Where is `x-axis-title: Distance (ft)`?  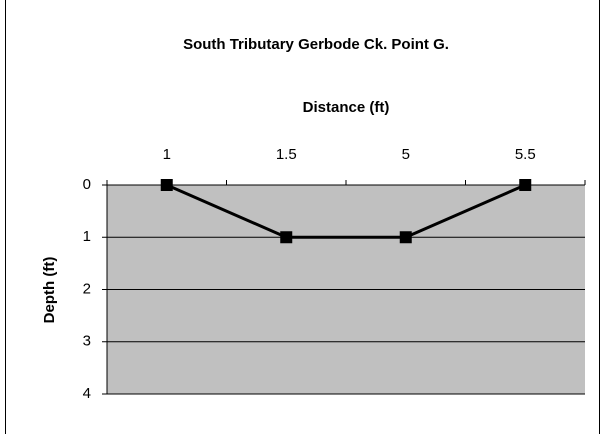
x-axis-title: Distance (ft) is located at coordinates (346, 107).